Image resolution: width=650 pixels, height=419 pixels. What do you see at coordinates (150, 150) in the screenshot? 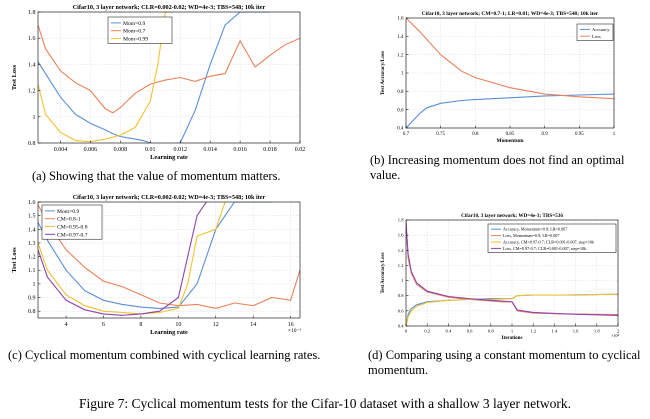
I see `x-tick-label: 0.01` at bounding box center [150, 150].